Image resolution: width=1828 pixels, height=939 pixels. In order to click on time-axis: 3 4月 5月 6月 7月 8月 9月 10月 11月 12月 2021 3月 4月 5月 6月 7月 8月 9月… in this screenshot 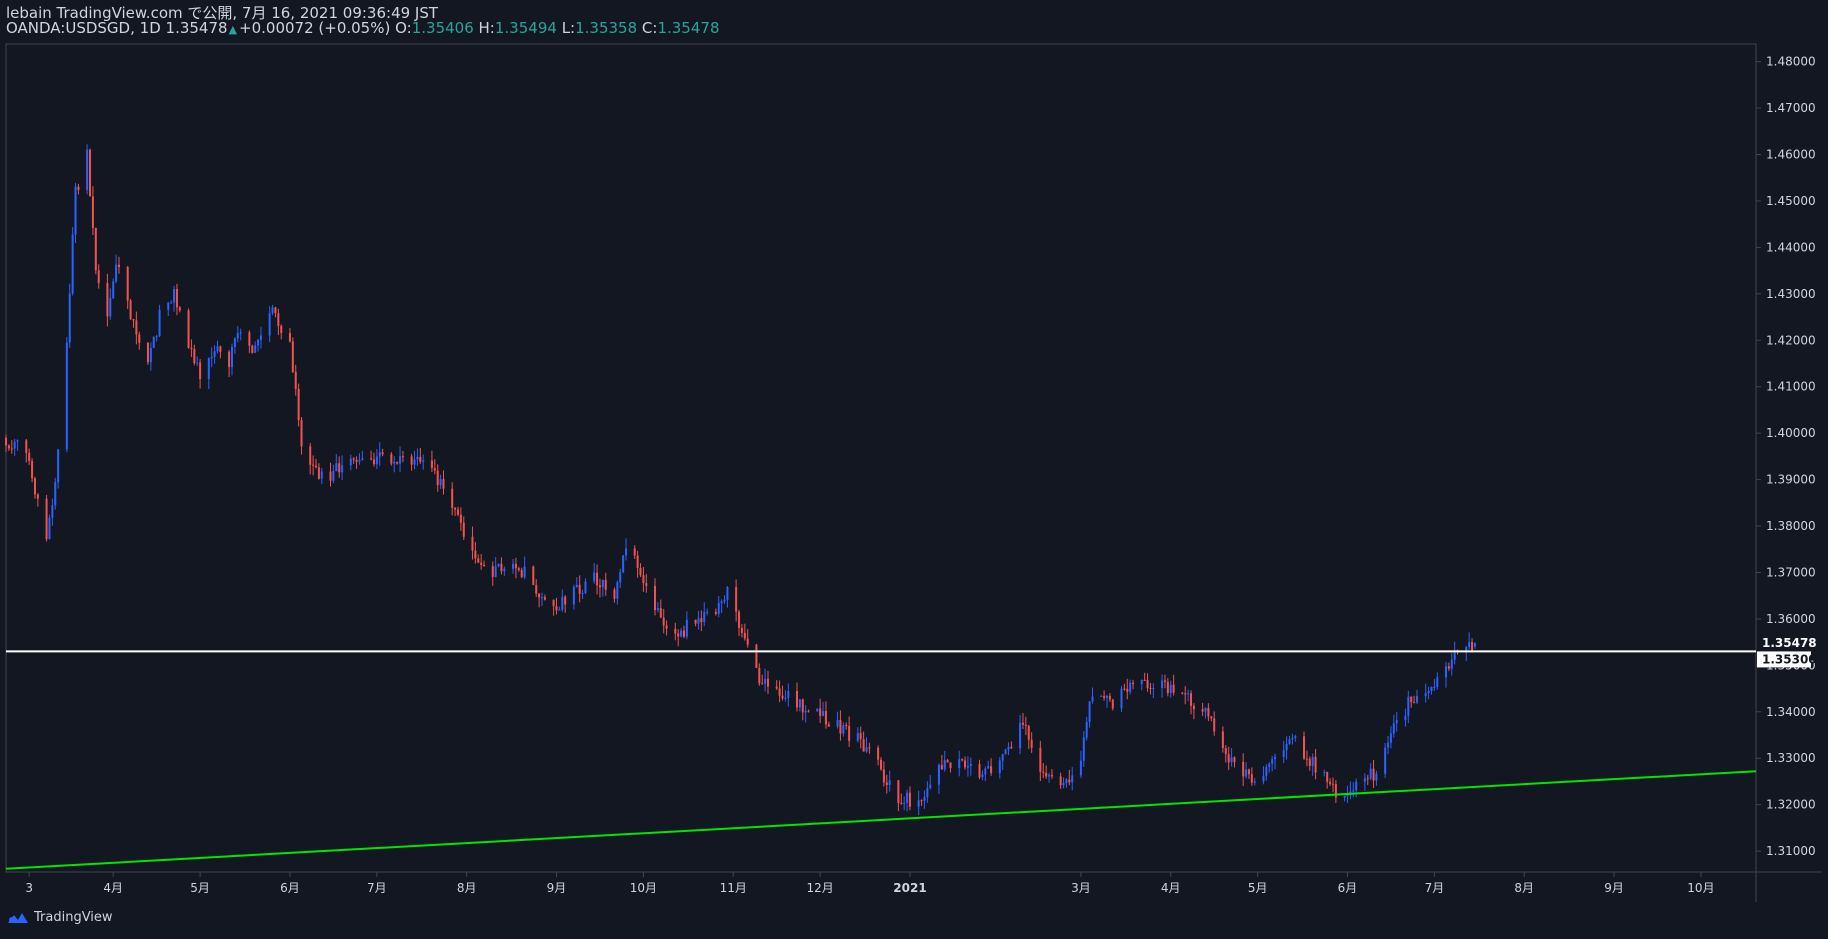, I will do `click(870, 883)`.